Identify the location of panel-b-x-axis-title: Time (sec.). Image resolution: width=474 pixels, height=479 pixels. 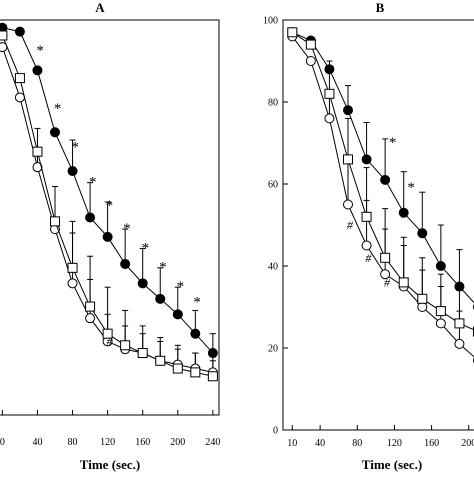
(392, 464).